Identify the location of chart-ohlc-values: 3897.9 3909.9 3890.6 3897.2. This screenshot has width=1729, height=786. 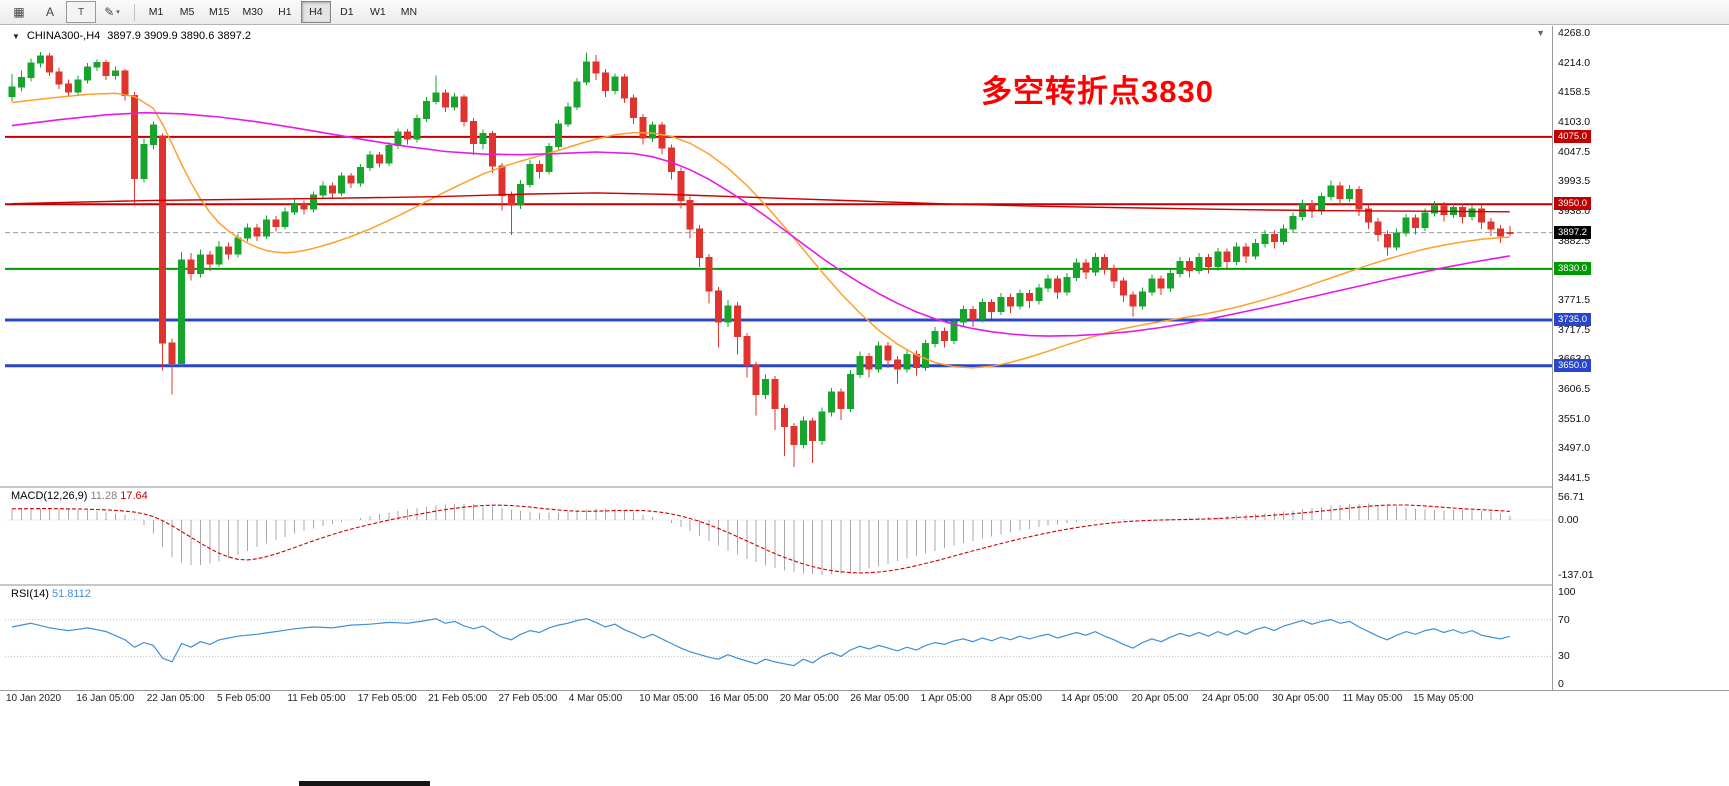
(179, 36).